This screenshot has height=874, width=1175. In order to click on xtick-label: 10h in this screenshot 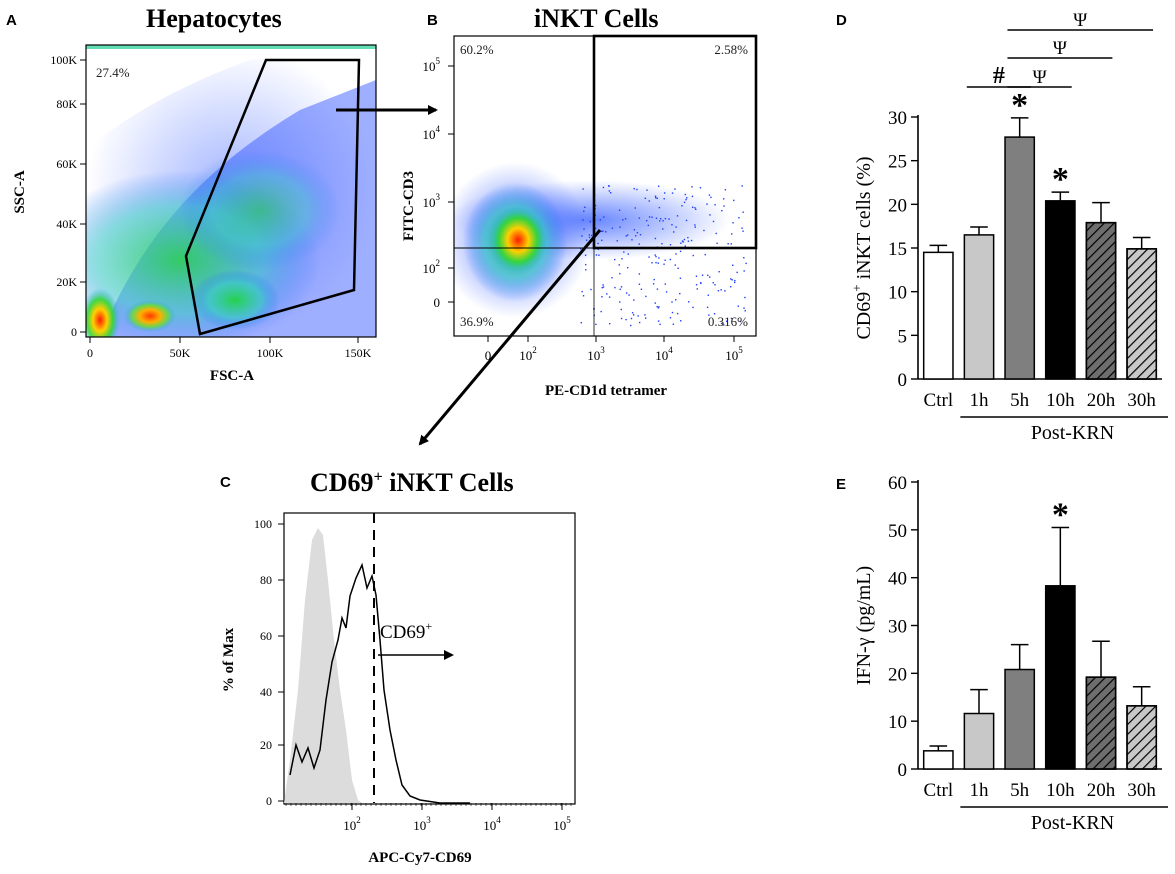, I will do `click(1060, 790)`.